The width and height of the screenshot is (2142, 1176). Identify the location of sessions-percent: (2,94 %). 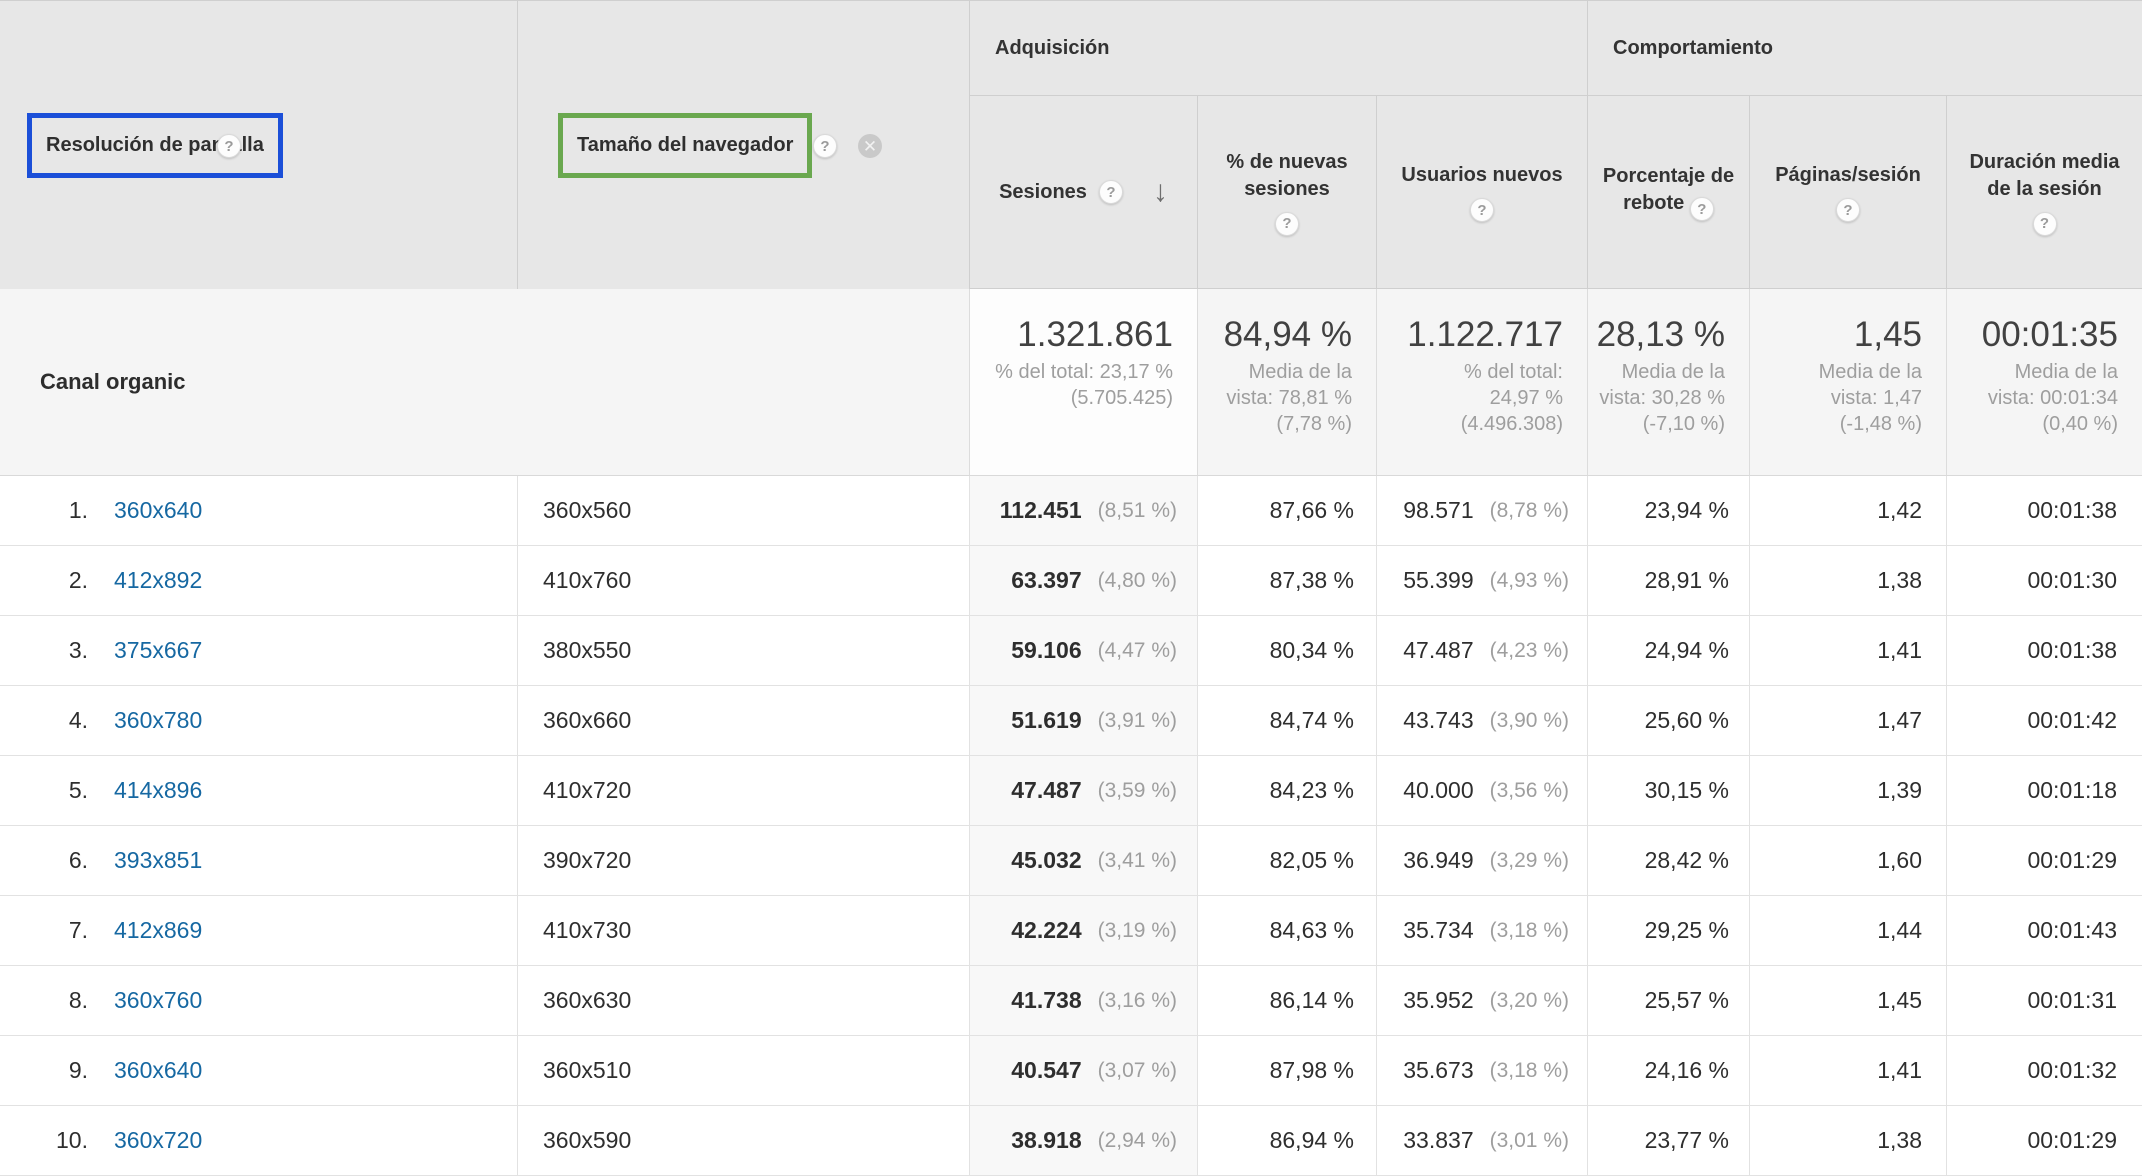
(1137, 1140).